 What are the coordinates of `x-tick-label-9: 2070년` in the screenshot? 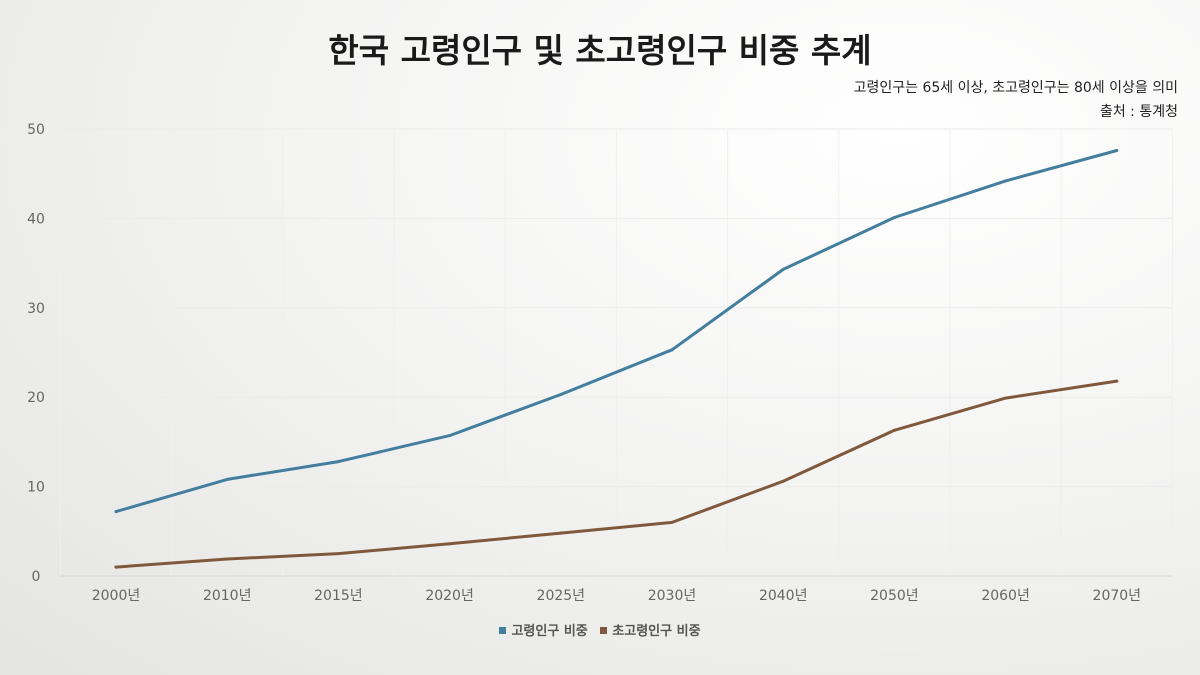 It's located at (1117, 596).